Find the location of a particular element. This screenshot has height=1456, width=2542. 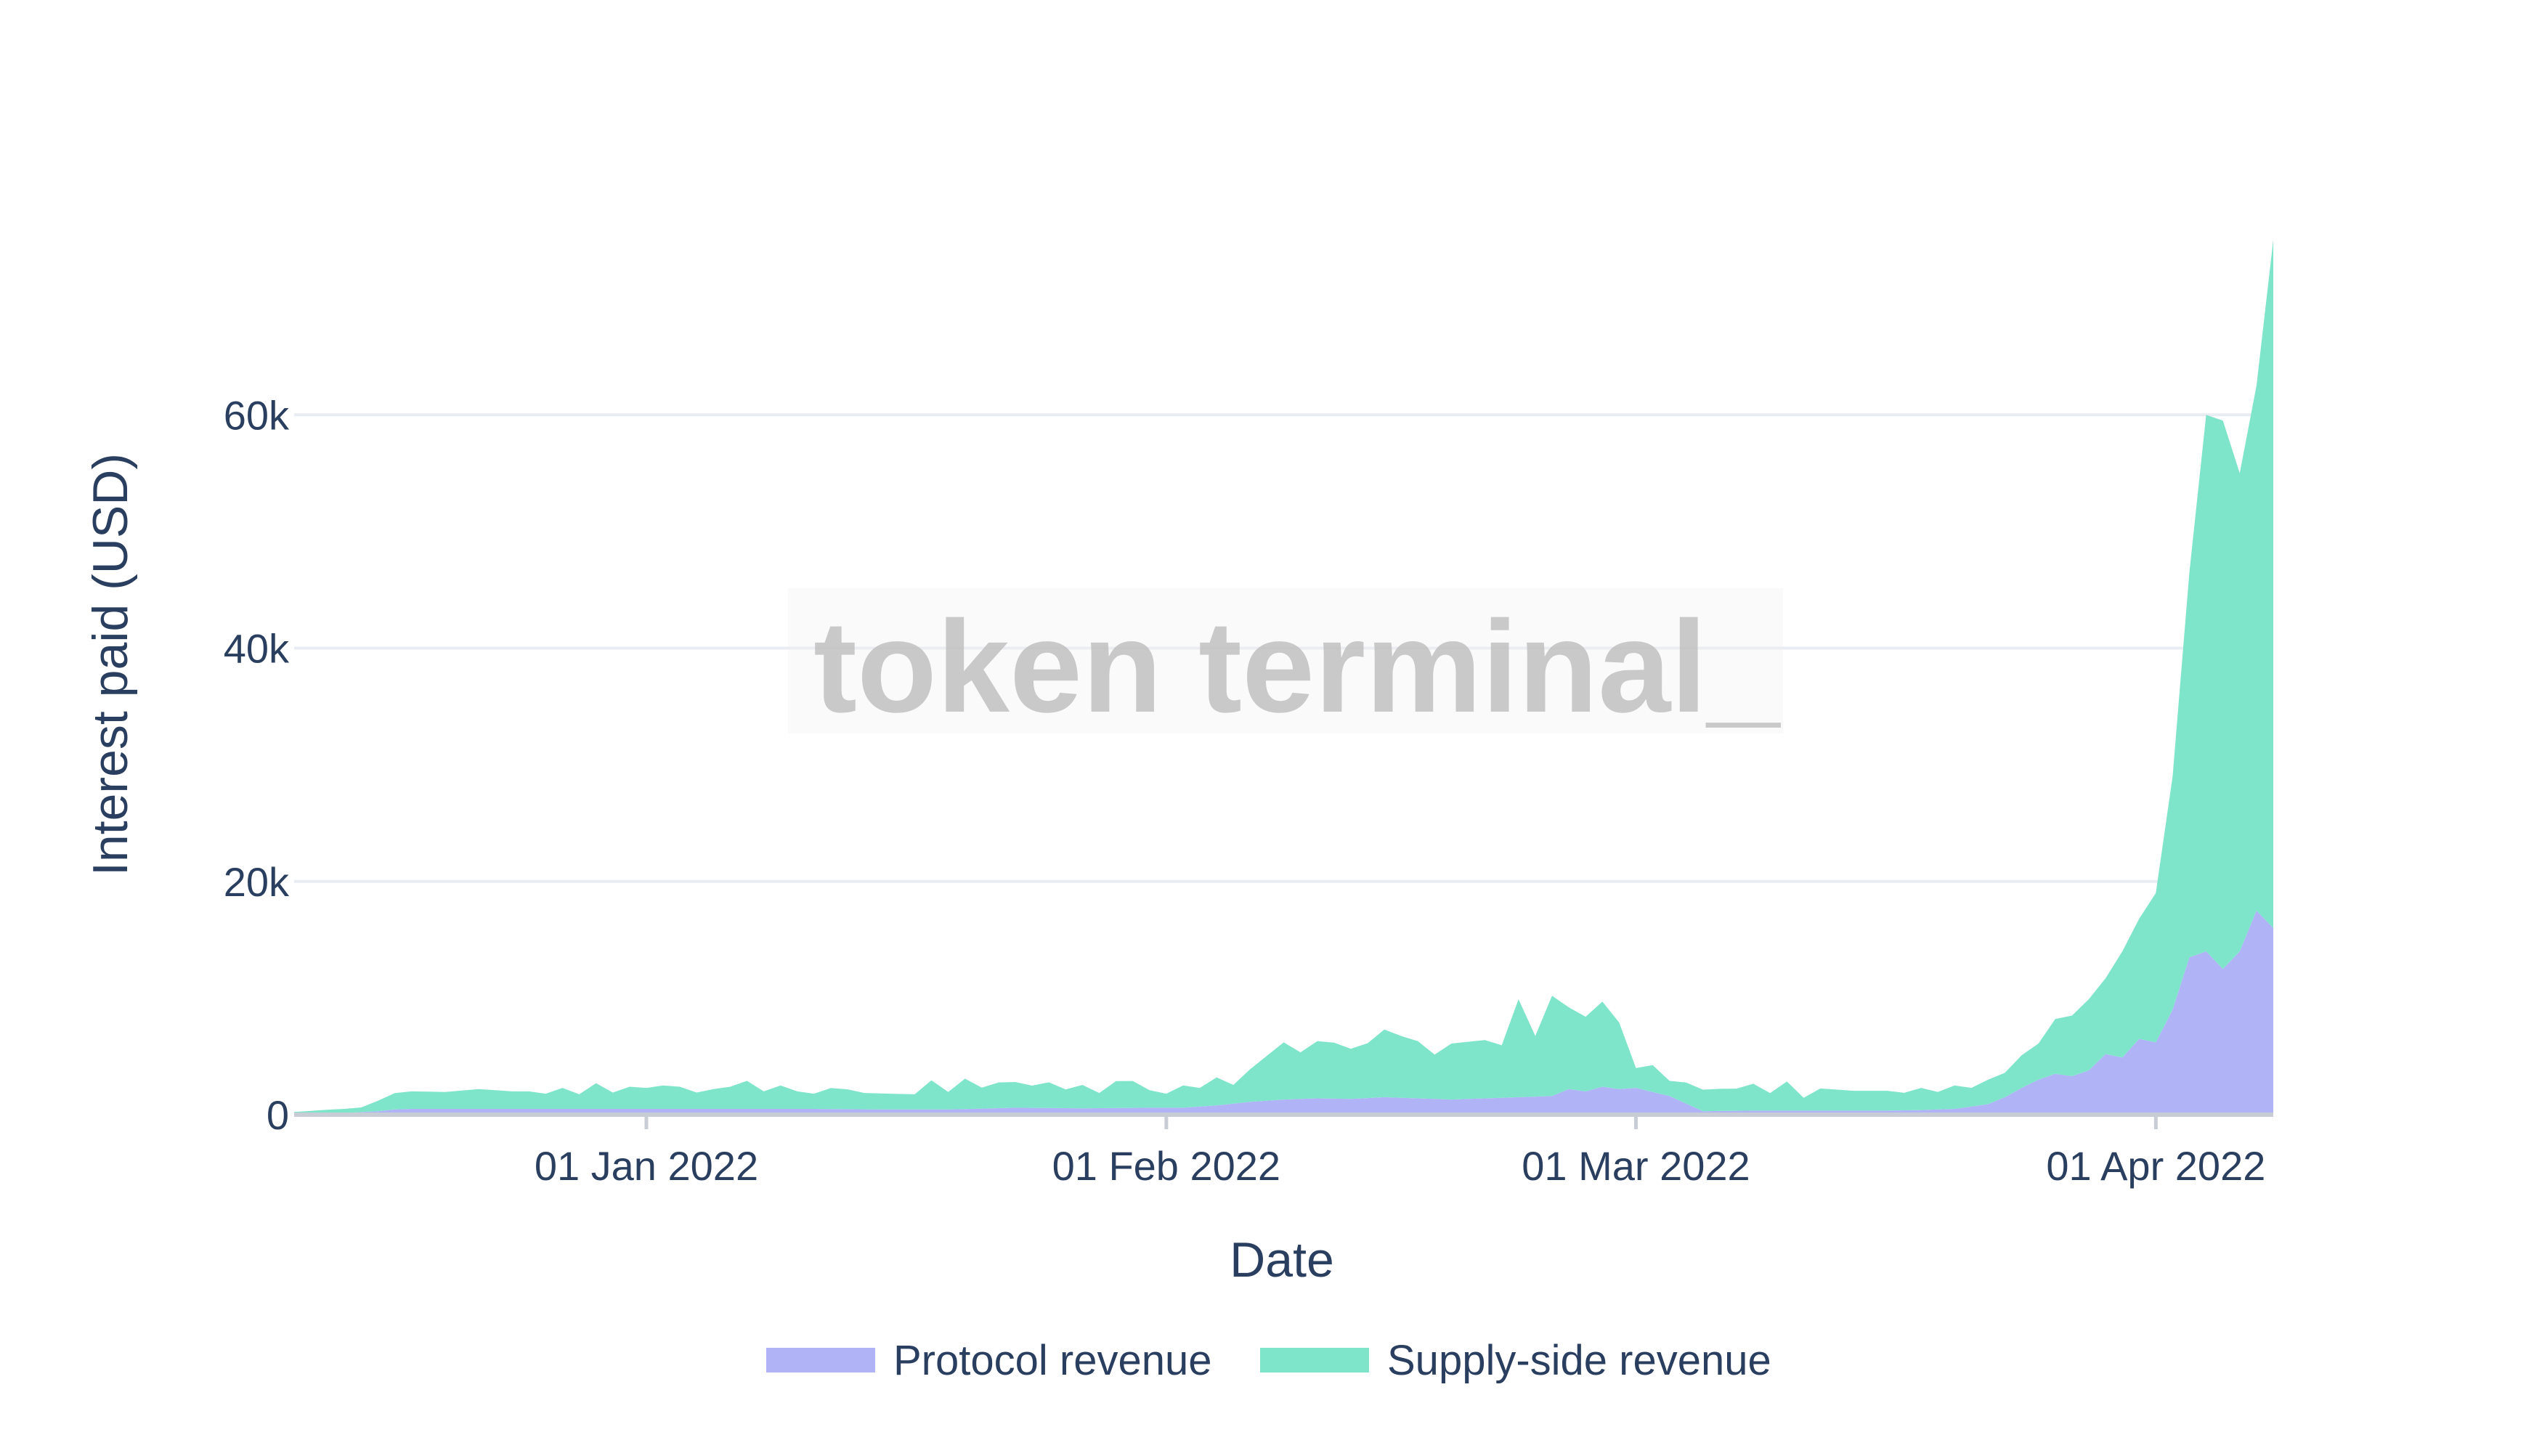

x-tick-label: 01 Apr 2022 is located at coordinates (2155, 1166).